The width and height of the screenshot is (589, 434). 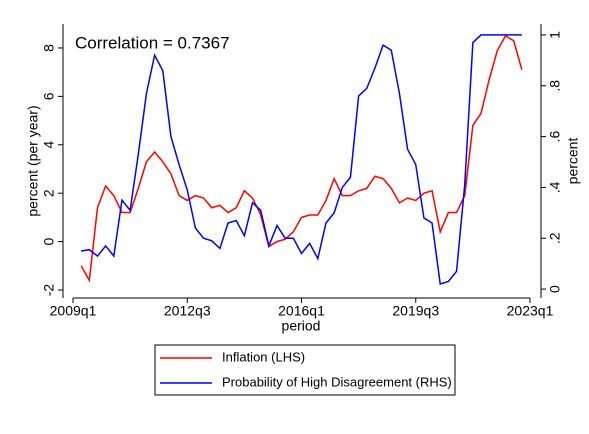 I want to click on x-tick-label: 2012q3, so click(x=187, y=311).